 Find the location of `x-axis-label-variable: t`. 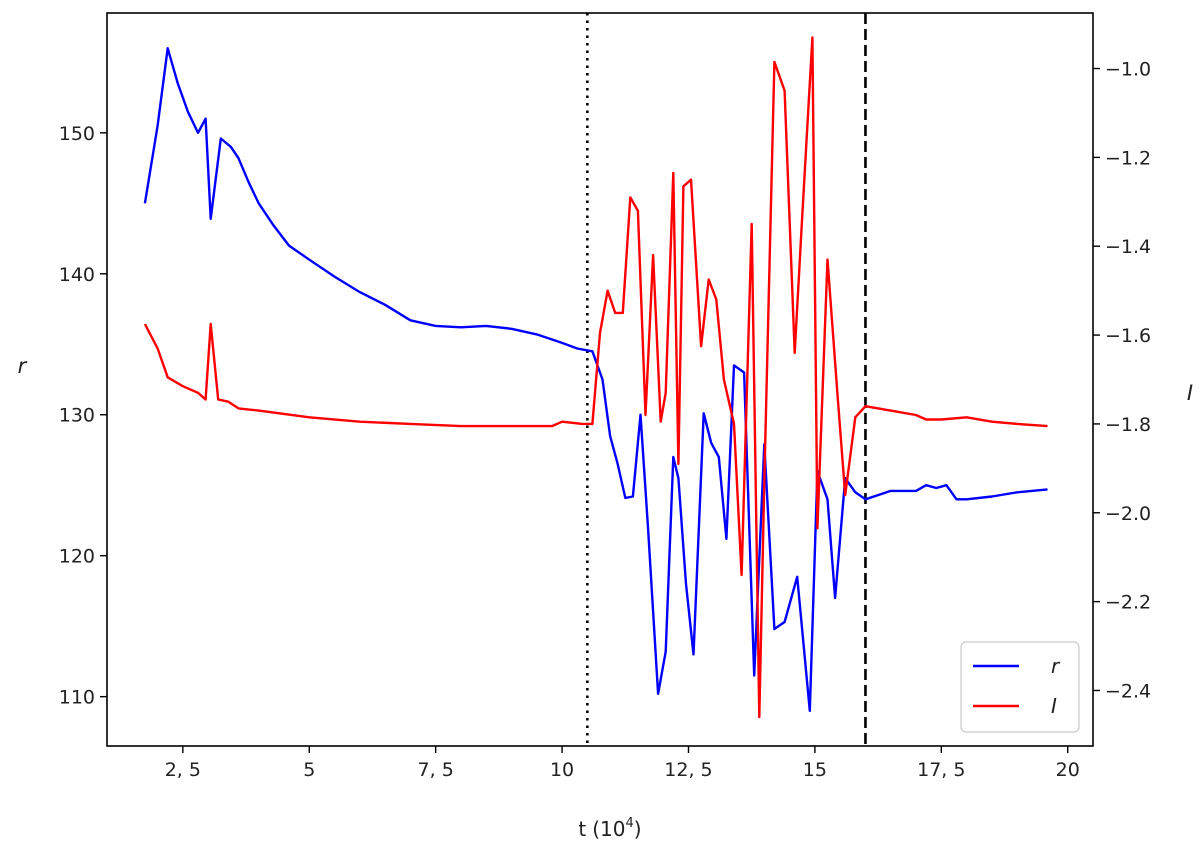

x-axis-label-variable: t is located at coordinates (582, 829).